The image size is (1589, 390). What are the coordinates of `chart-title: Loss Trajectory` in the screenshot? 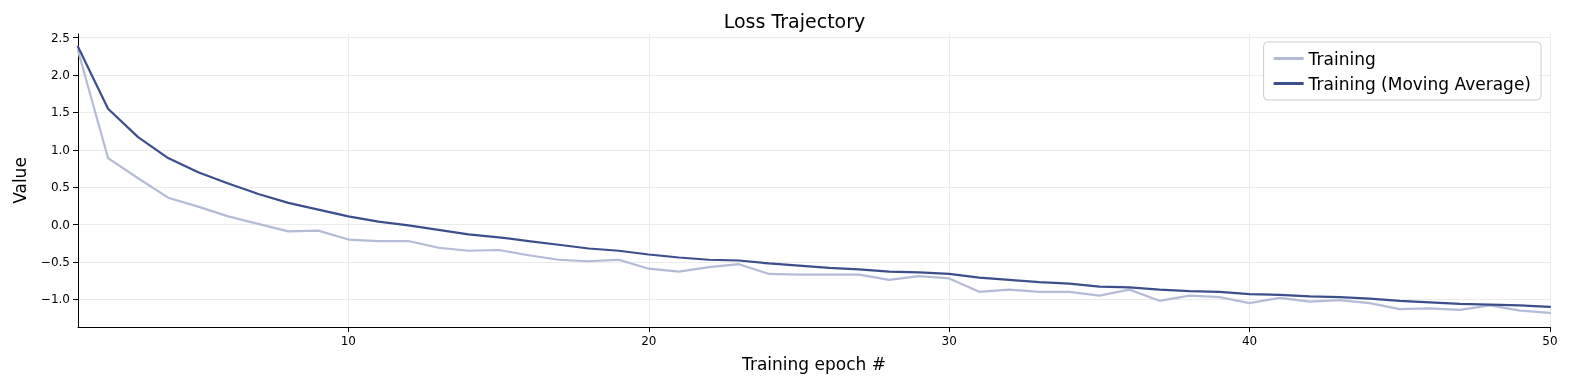 It's located at (794, 20).